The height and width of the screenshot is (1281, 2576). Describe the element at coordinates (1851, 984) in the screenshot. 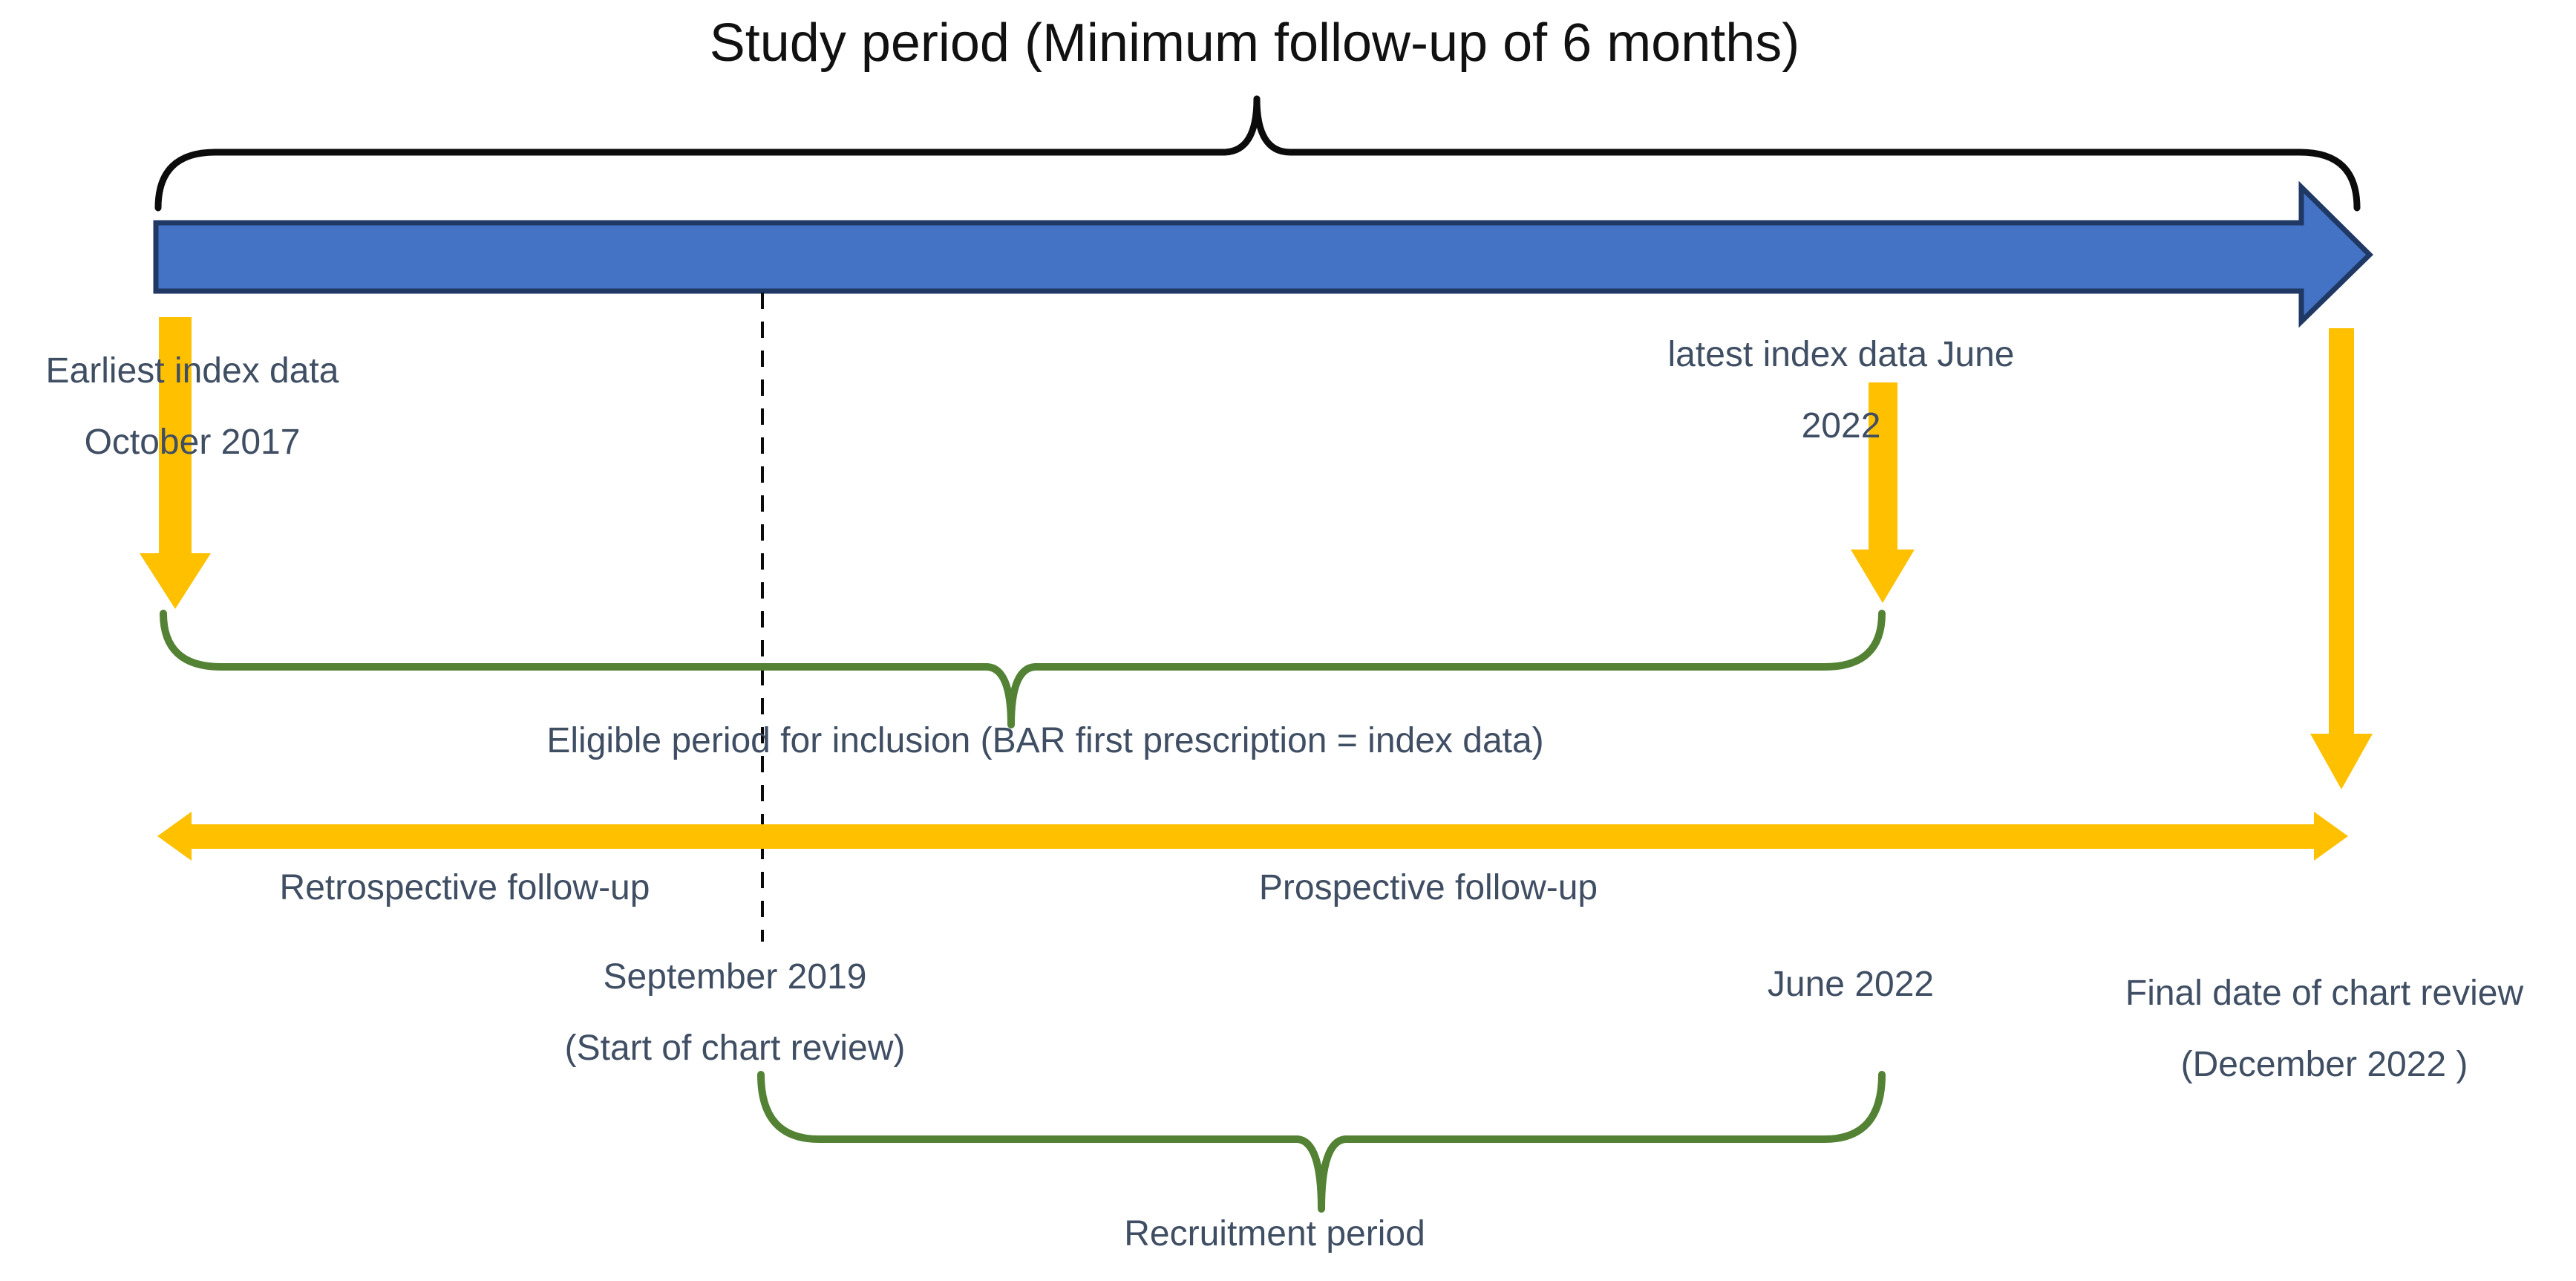

I see `june-2022-label: June 2022` at that location.